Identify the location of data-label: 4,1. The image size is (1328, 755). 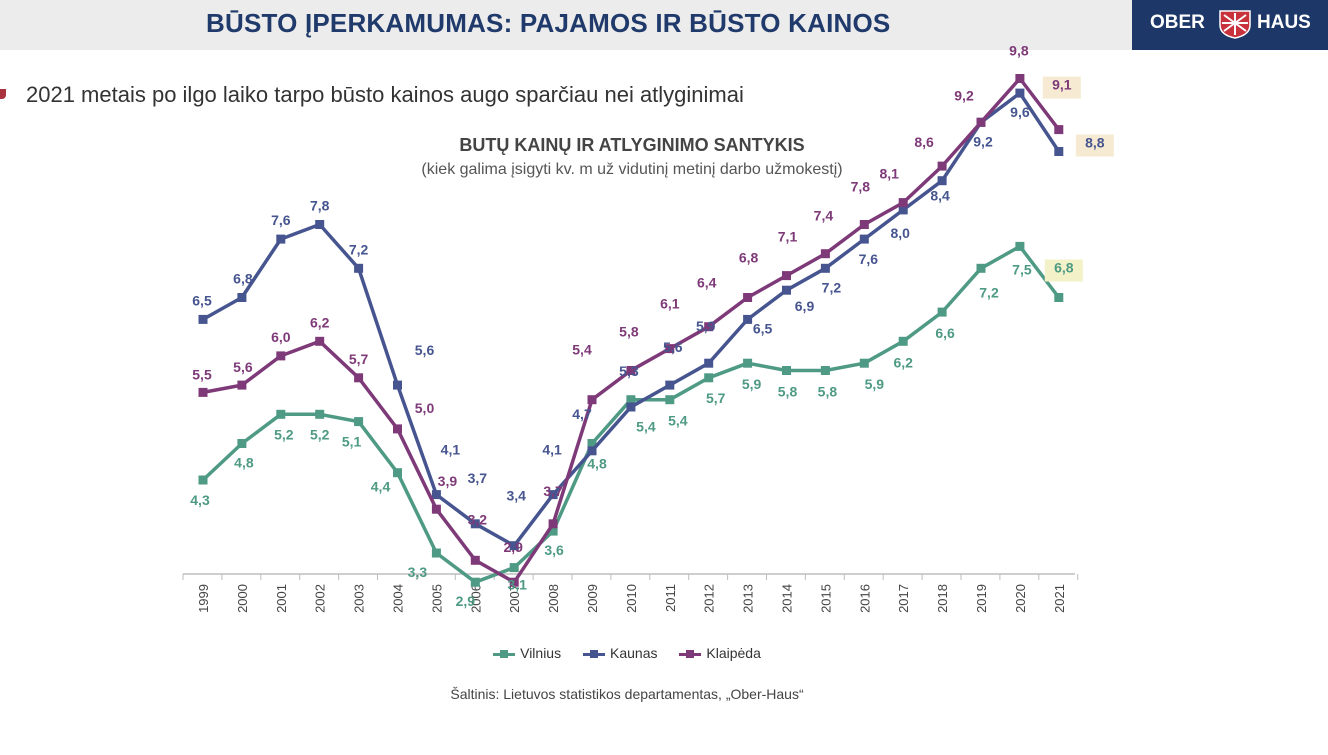
(451, 450).